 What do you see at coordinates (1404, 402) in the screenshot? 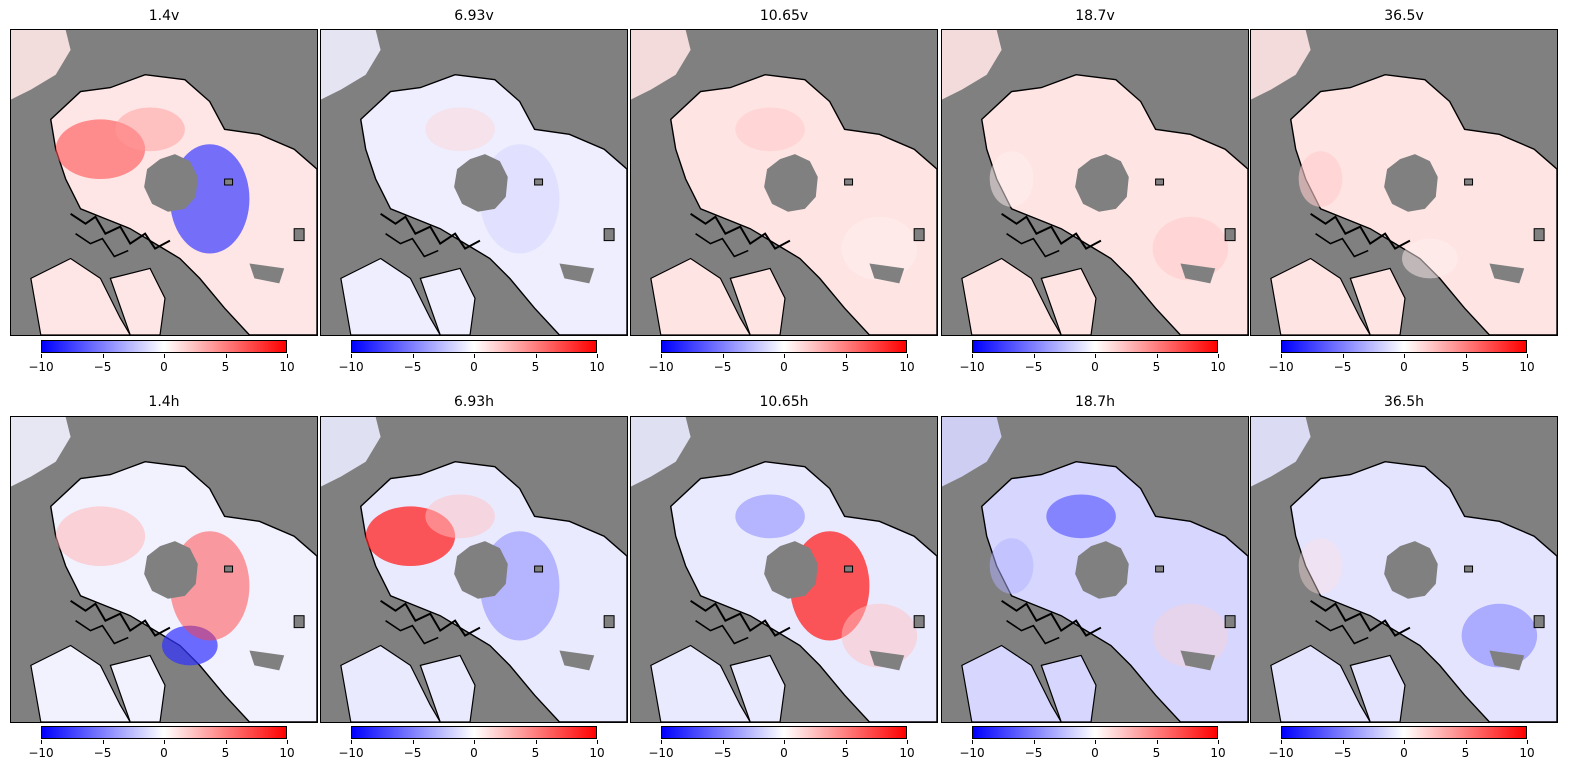
I see `panel-title: 36.5h` at bounding box center [1404, 402].